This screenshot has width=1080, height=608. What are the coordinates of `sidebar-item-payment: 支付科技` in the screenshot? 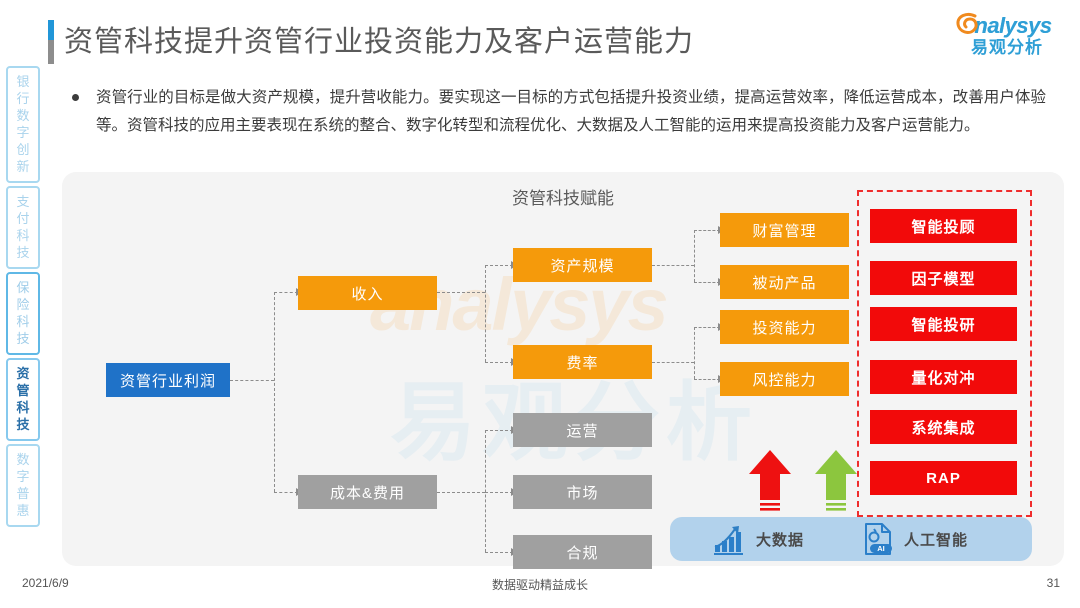 It's located at (23, 227).